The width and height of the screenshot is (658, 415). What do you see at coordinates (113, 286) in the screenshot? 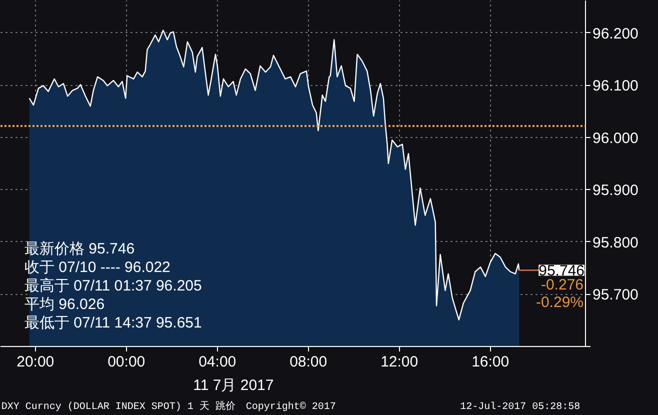
I see `annotation: 最高于 07/11 01:37 96.205` at bounding box center [113, 286].